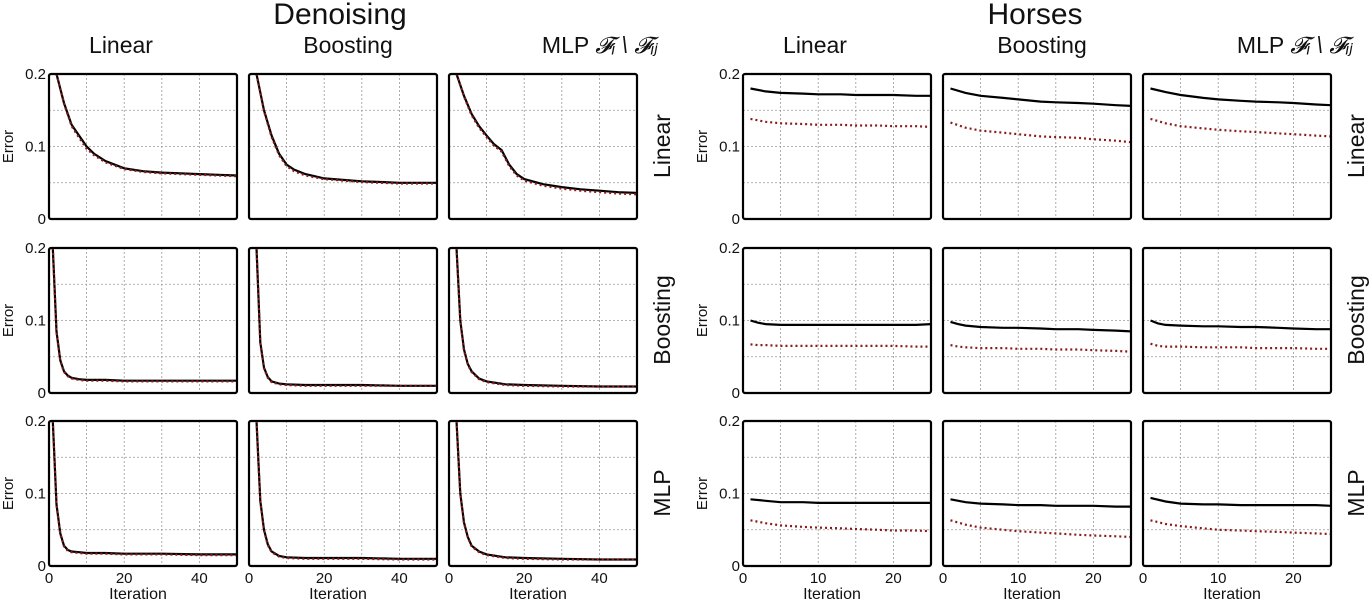  Describe the element at coordinates (121, 45) in the screenshot. I see `col-title-denoising-linear: Linear` at that location.